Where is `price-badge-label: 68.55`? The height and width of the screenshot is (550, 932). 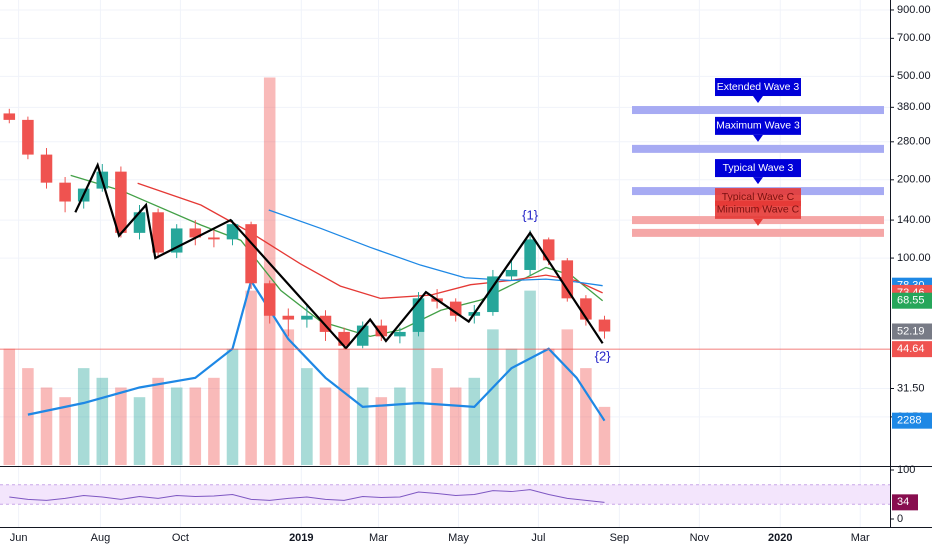
price-badge-label: 68.55 is located at coordinates (911, 301).